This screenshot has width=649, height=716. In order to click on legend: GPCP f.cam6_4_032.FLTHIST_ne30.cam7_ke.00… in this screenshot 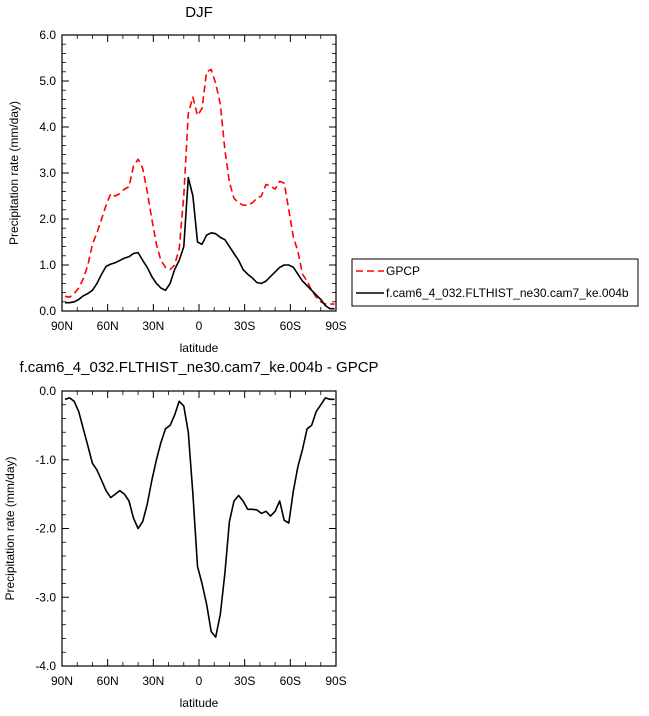, I will do `click(495, 282)`.